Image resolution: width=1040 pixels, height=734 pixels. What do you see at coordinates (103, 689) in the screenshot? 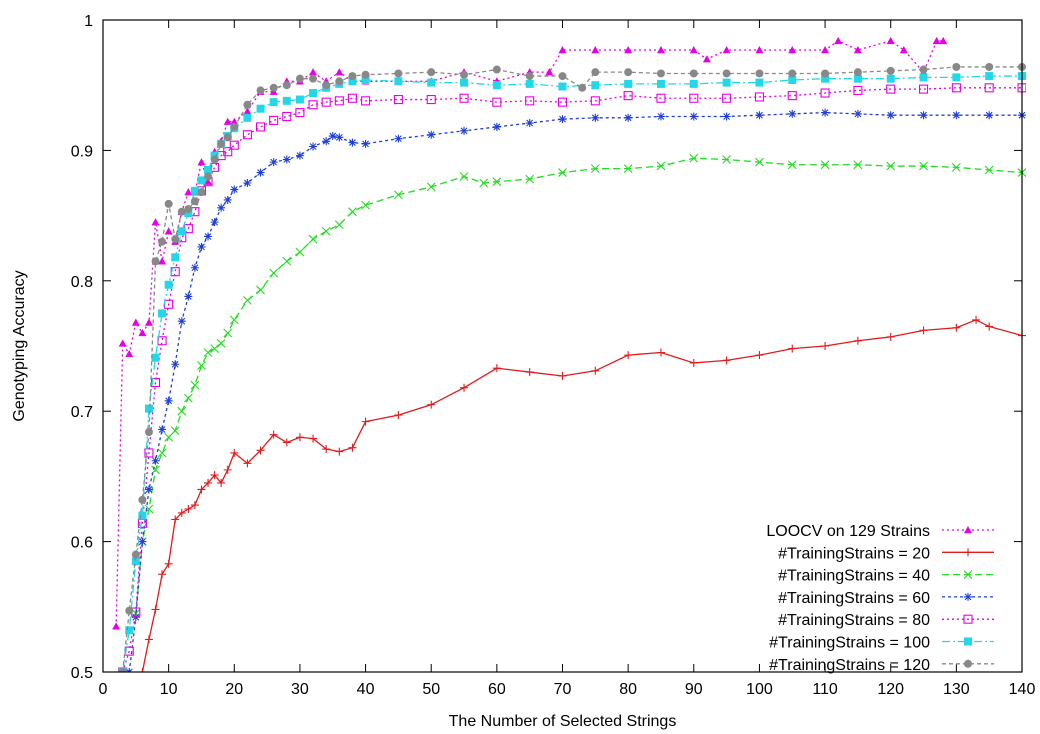
I see `x-tick-label: 0` at bounding box center [103, 689].